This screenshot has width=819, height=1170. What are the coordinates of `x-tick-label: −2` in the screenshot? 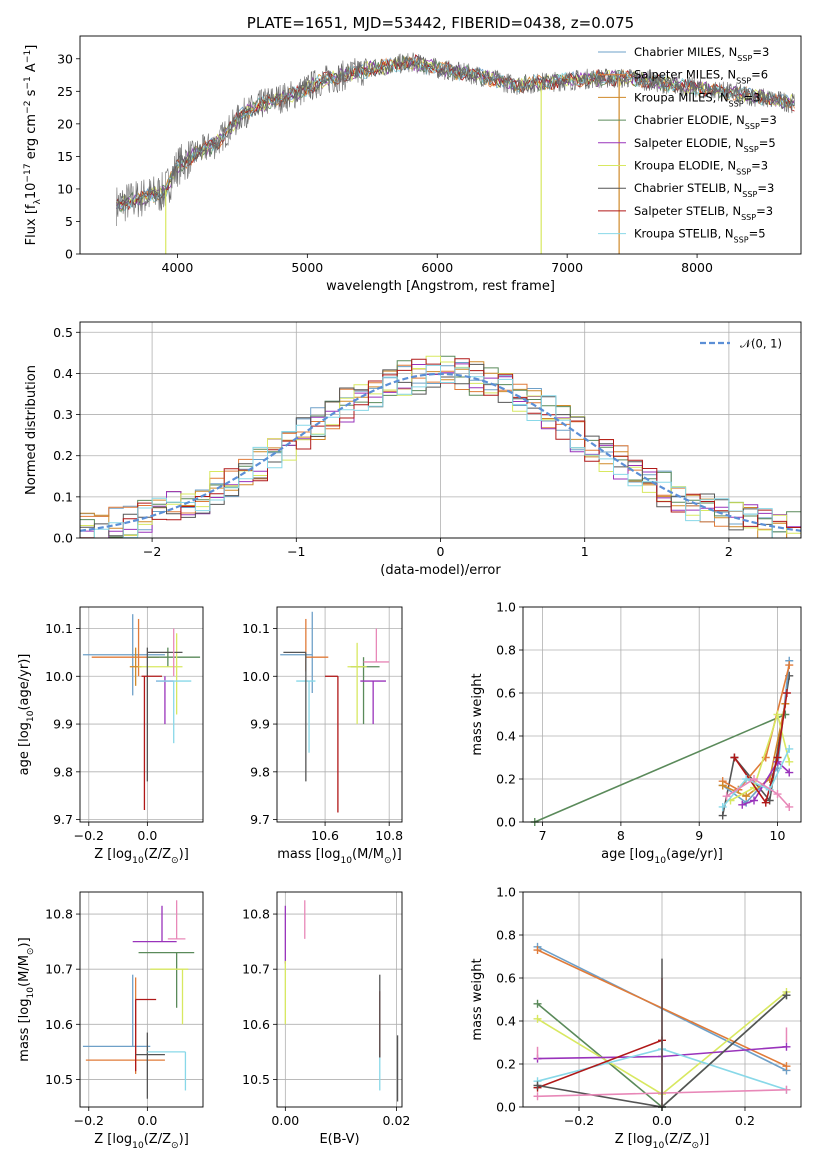 It's located at (152, 551).